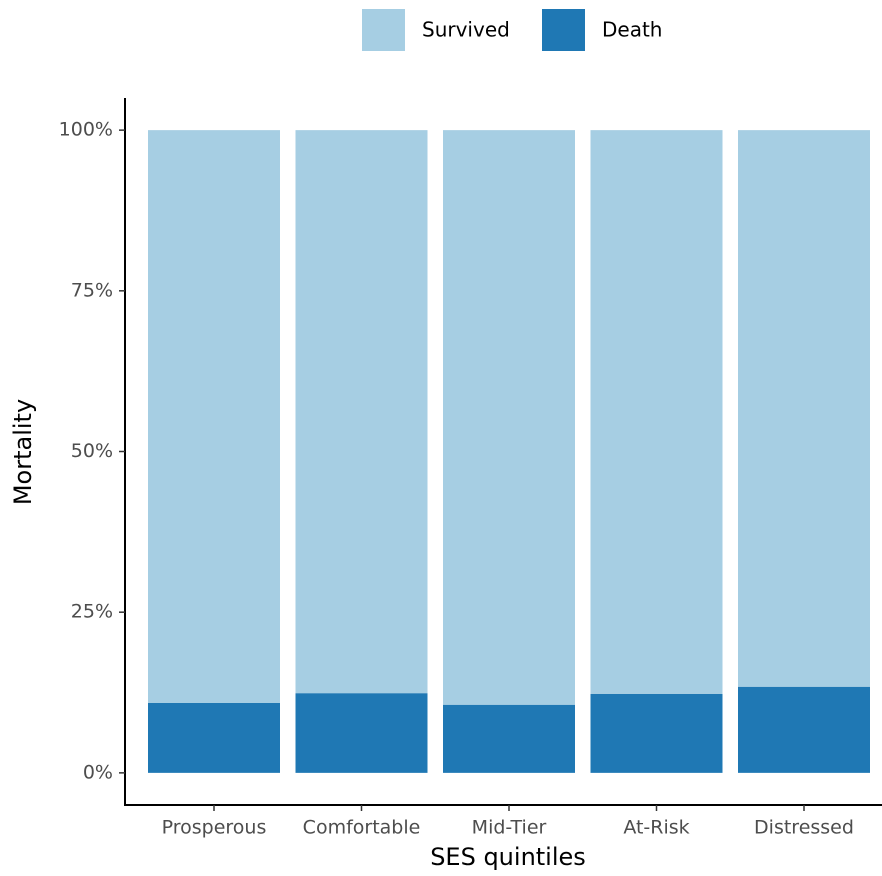  What do you see at coordinates (466, 30) in the screenshot?
I see `legend-label: Survived` at bounding box center [466, 30].